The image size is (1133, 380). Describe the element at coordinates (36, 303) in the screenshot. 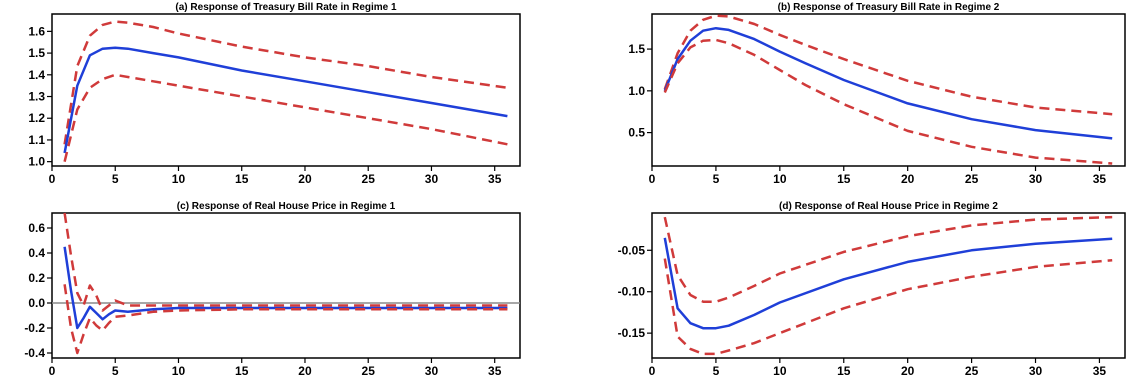

I see `y-tick-label: 0.0` at that location.